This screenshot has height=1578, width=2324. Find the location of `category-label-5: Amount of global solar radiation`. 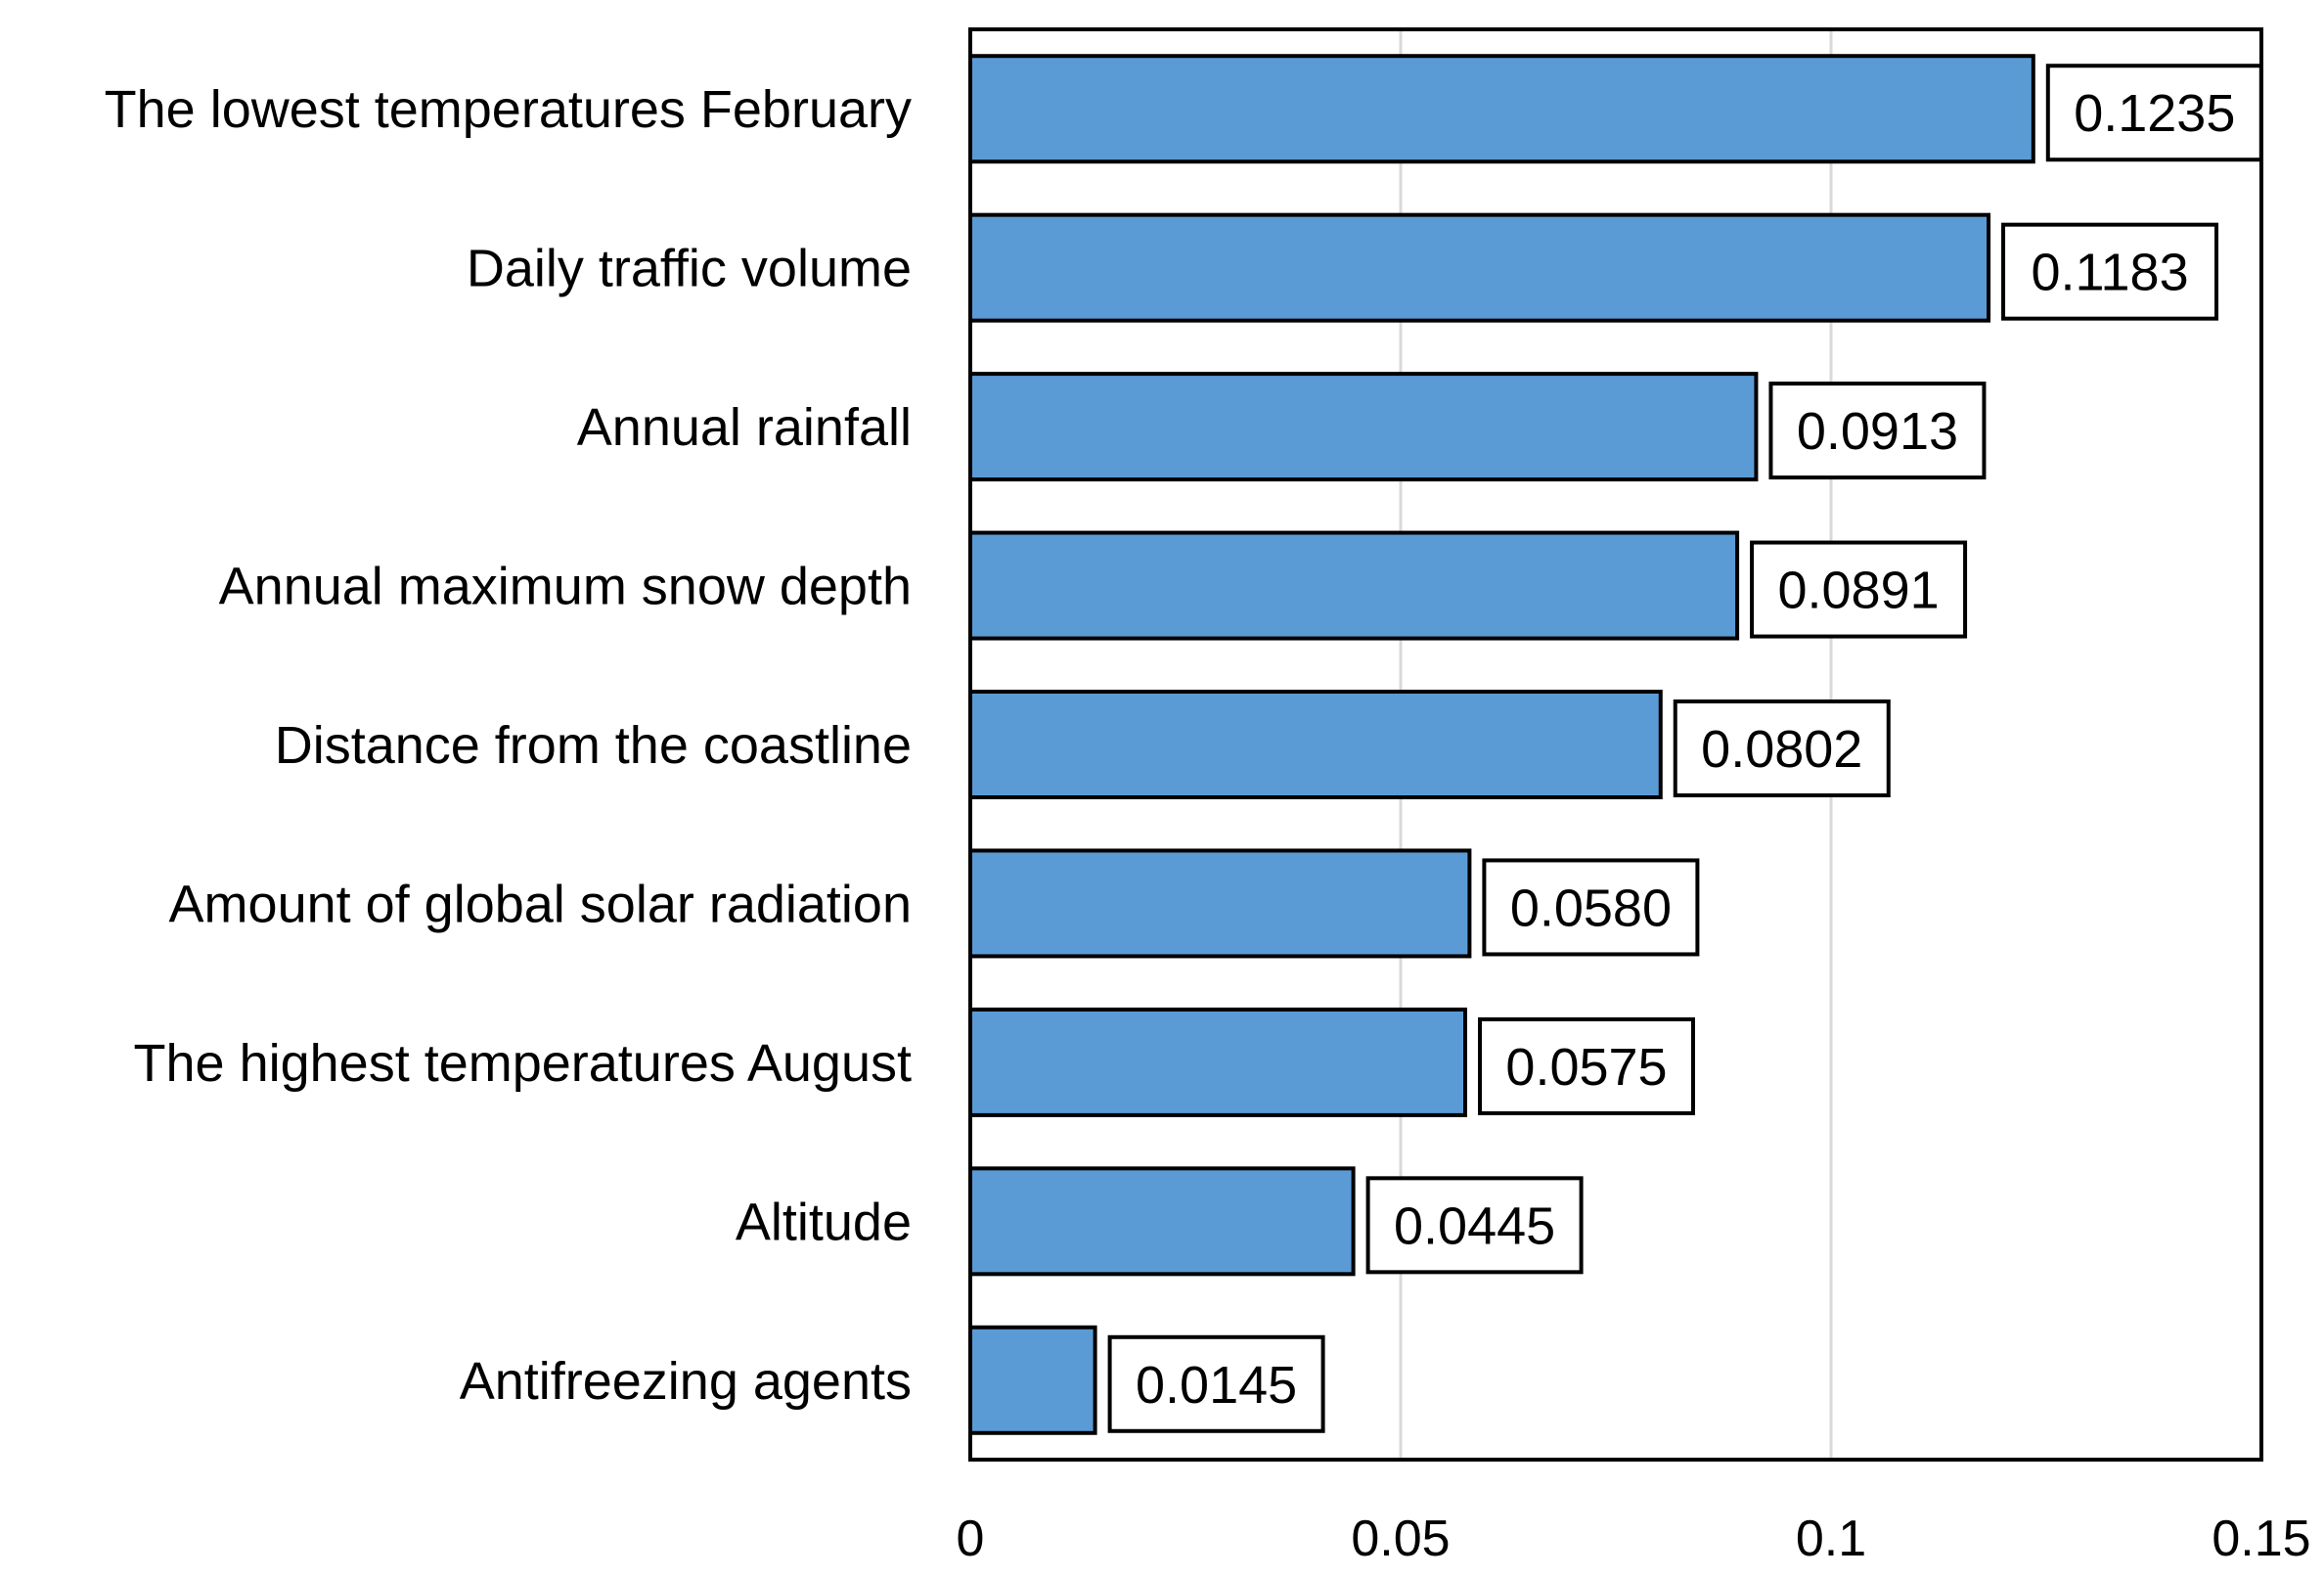

category-label-5: Amount of global solar radiation is located at coordinates (540, 904).